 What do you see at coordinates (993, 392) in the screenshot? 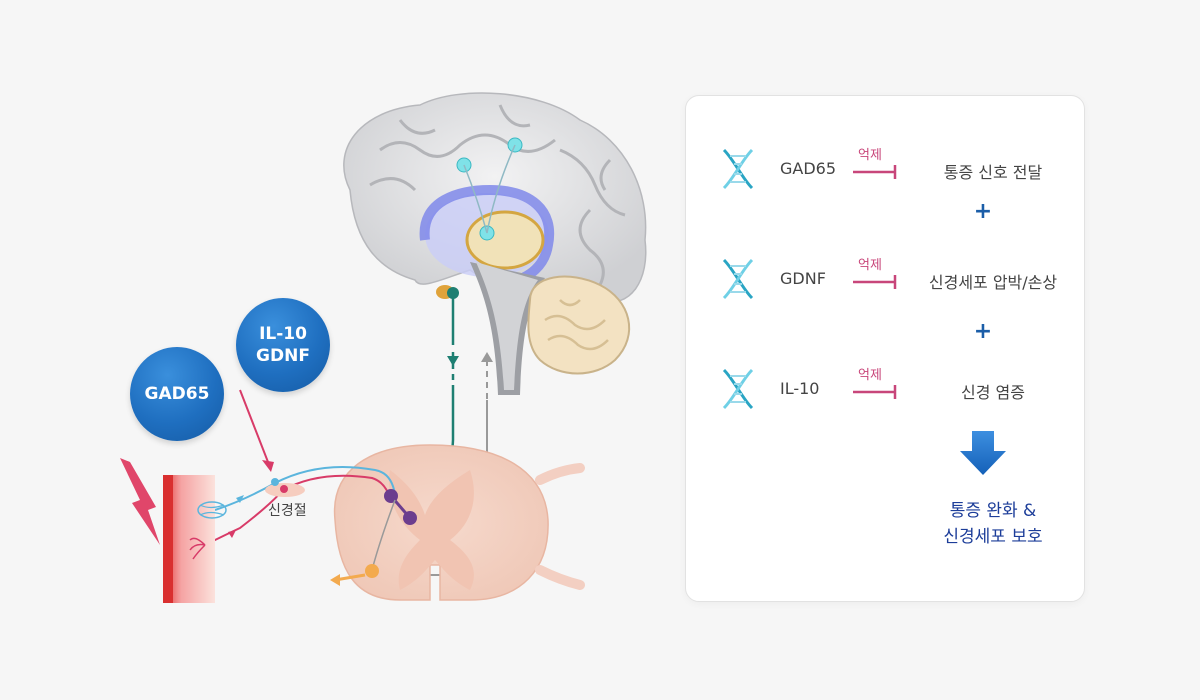
I see `effect-label: 신경 염증` at bounding box center [993, 392].